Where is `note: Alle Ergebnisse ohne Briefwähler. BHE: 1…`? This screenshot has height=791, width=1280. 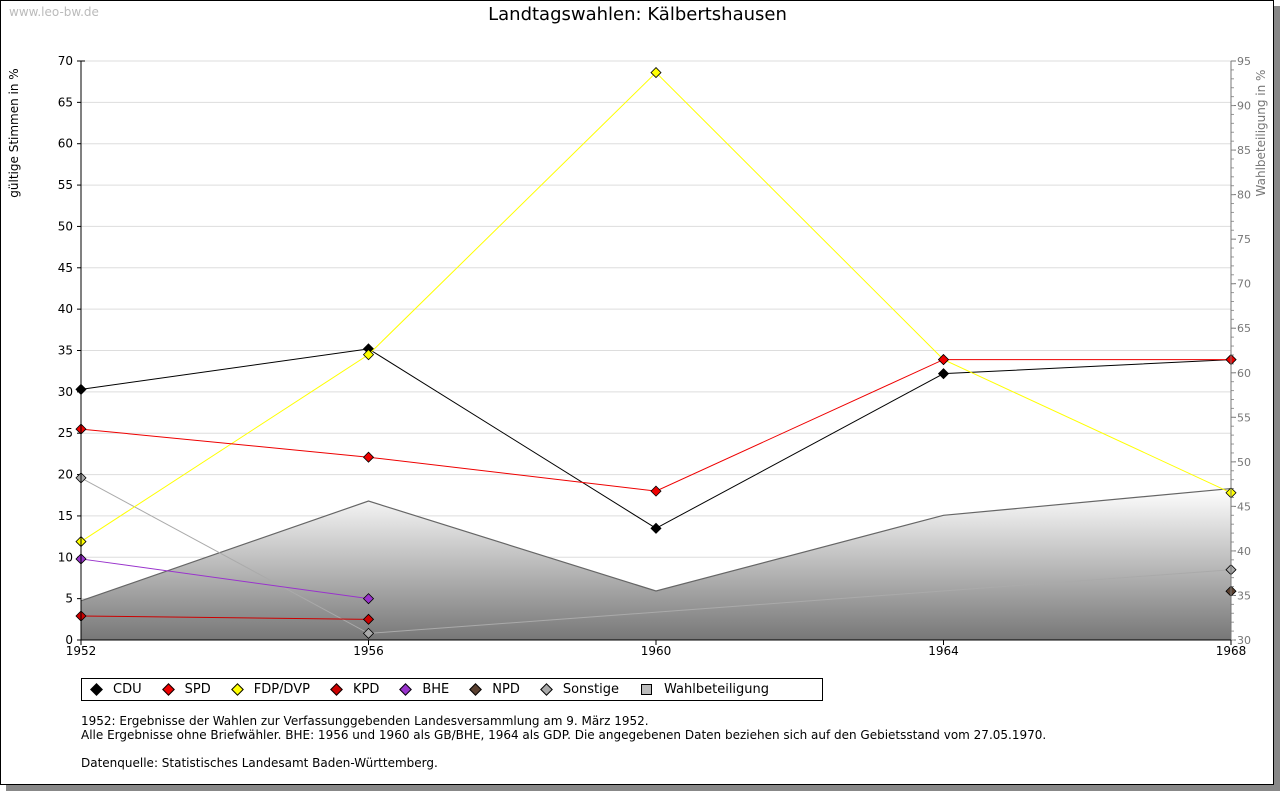 note: Alle Ergebnisse ohne Briefwähler. BHE: 1… is located at coordinates (564, 735).